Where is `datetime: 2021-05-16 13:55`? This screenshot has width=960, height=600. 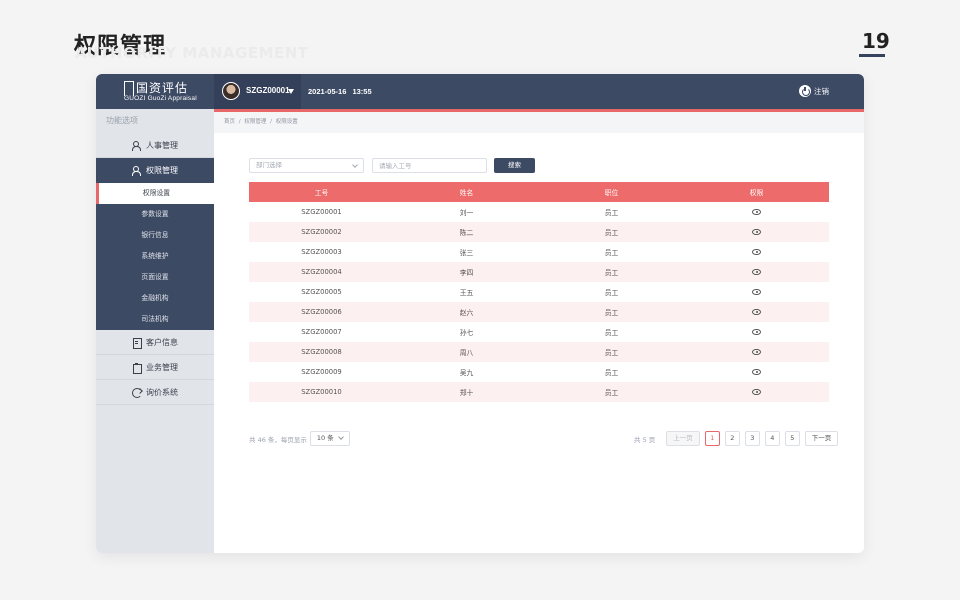 datetime: 2021-05-16 13:55 is located at coordinates (340, 91).